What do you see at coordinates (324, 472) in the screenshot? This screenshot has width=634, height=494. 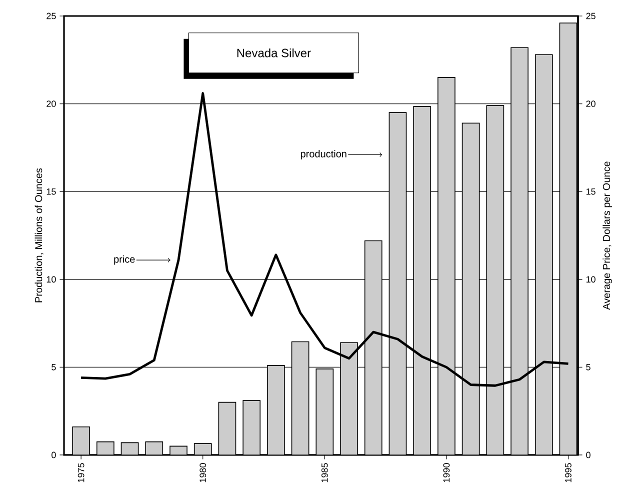 I see `x-tick-label: 1985` at bounding box center [324, 472].